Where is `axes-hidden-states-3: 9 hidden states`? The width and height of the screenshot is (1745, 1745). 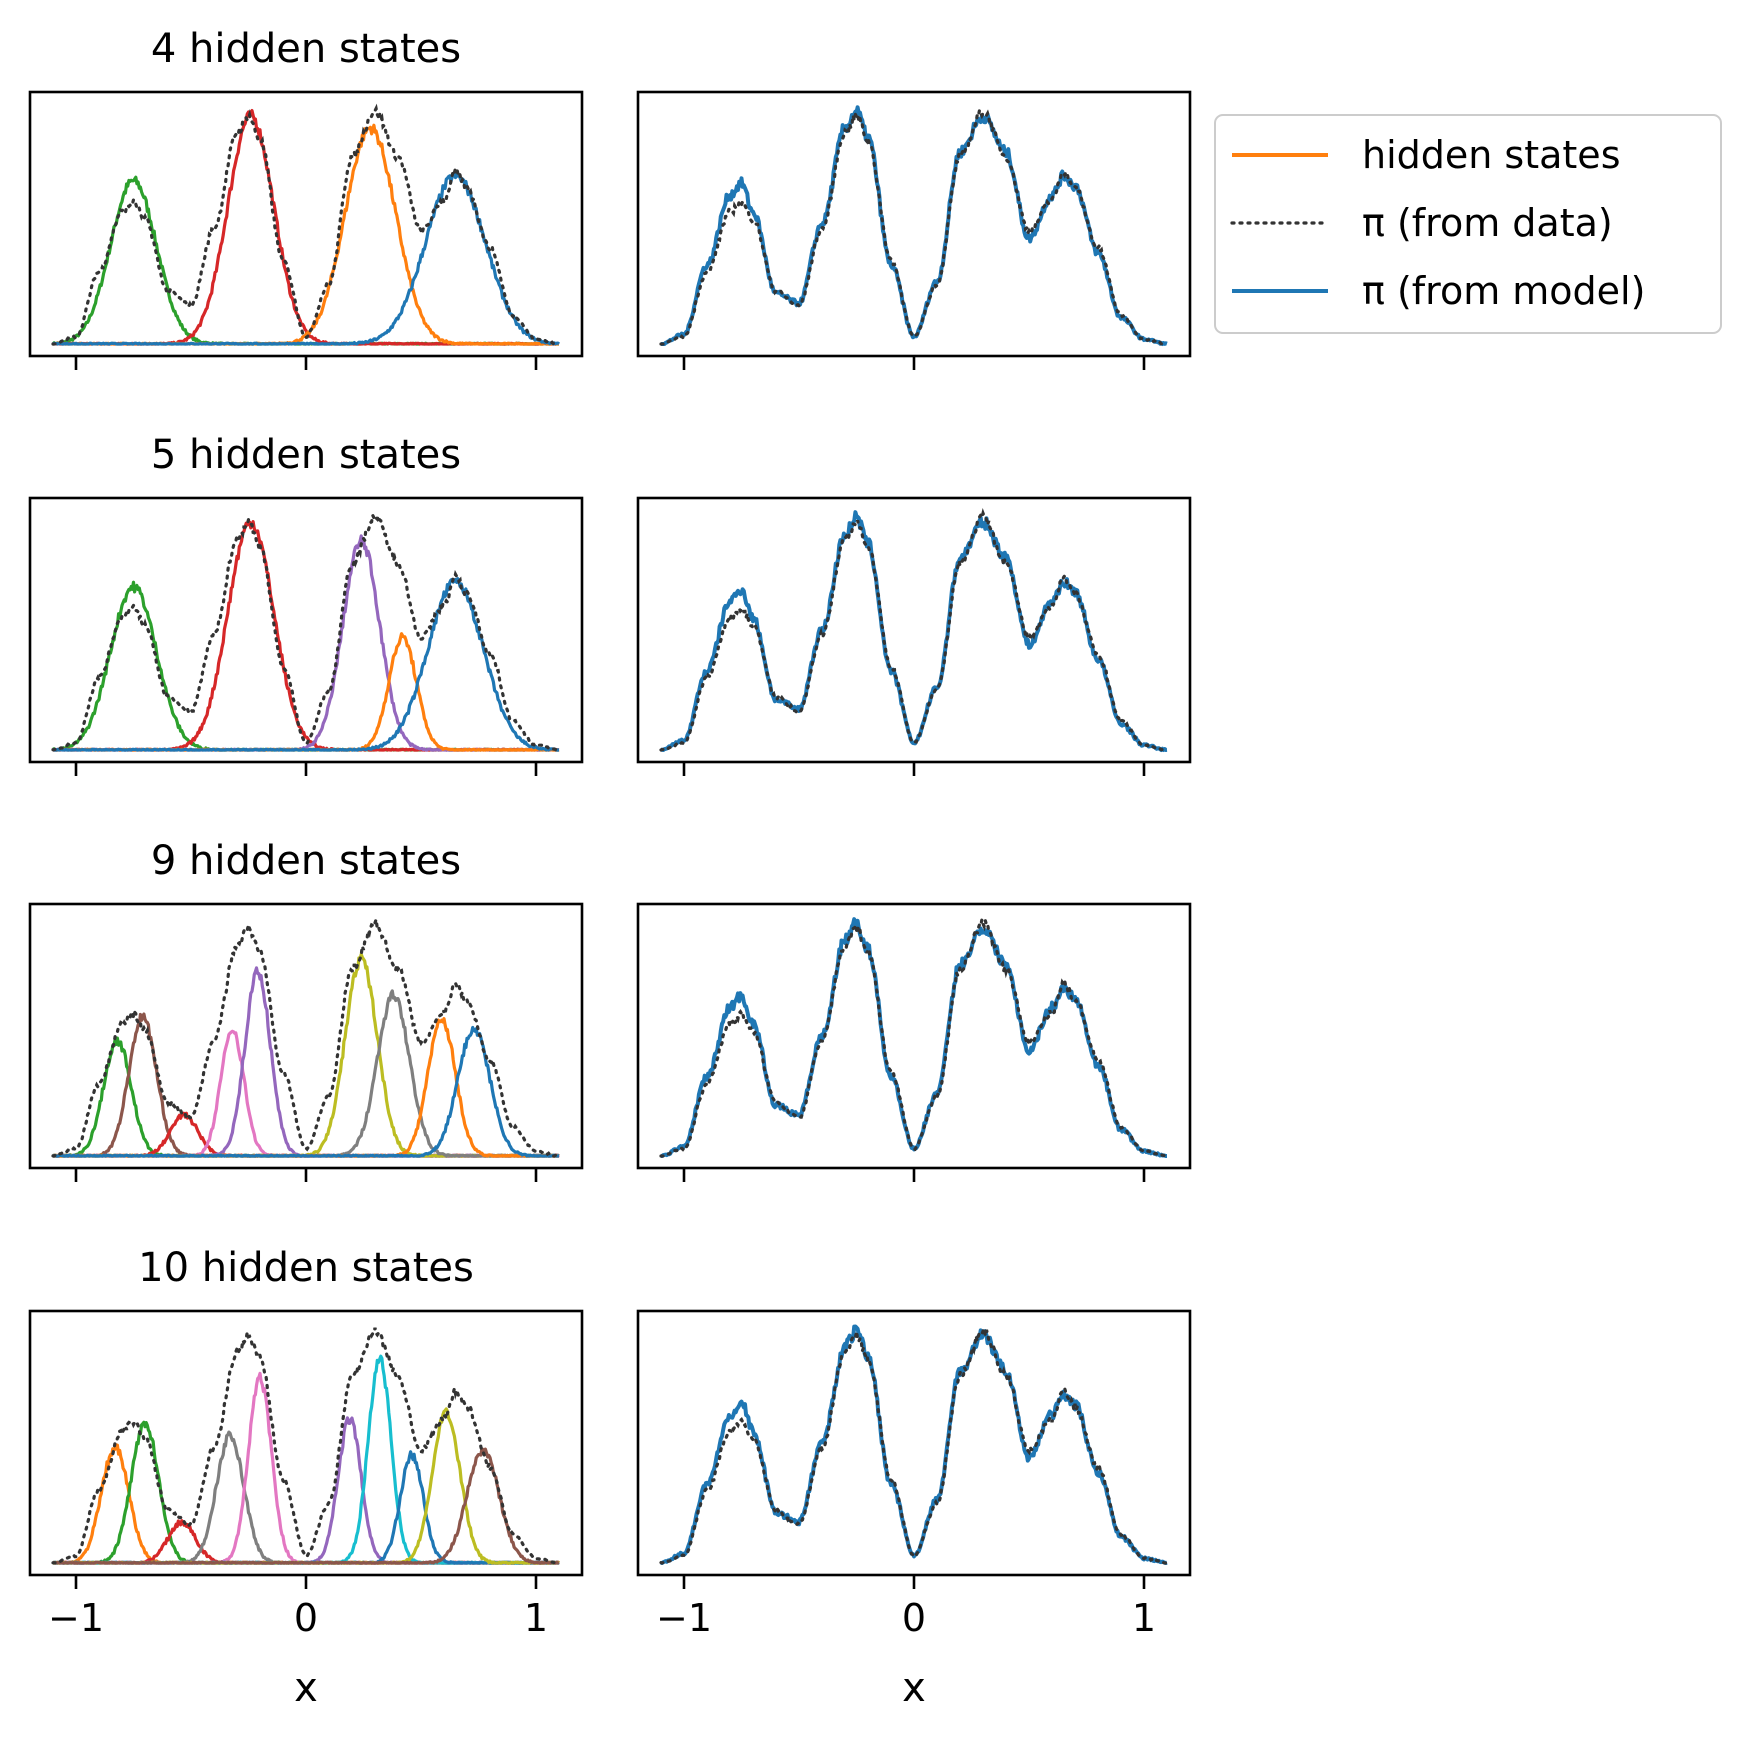 axes-hidden-states-3: 9 hidden states is located at coordinates (306, 1010).